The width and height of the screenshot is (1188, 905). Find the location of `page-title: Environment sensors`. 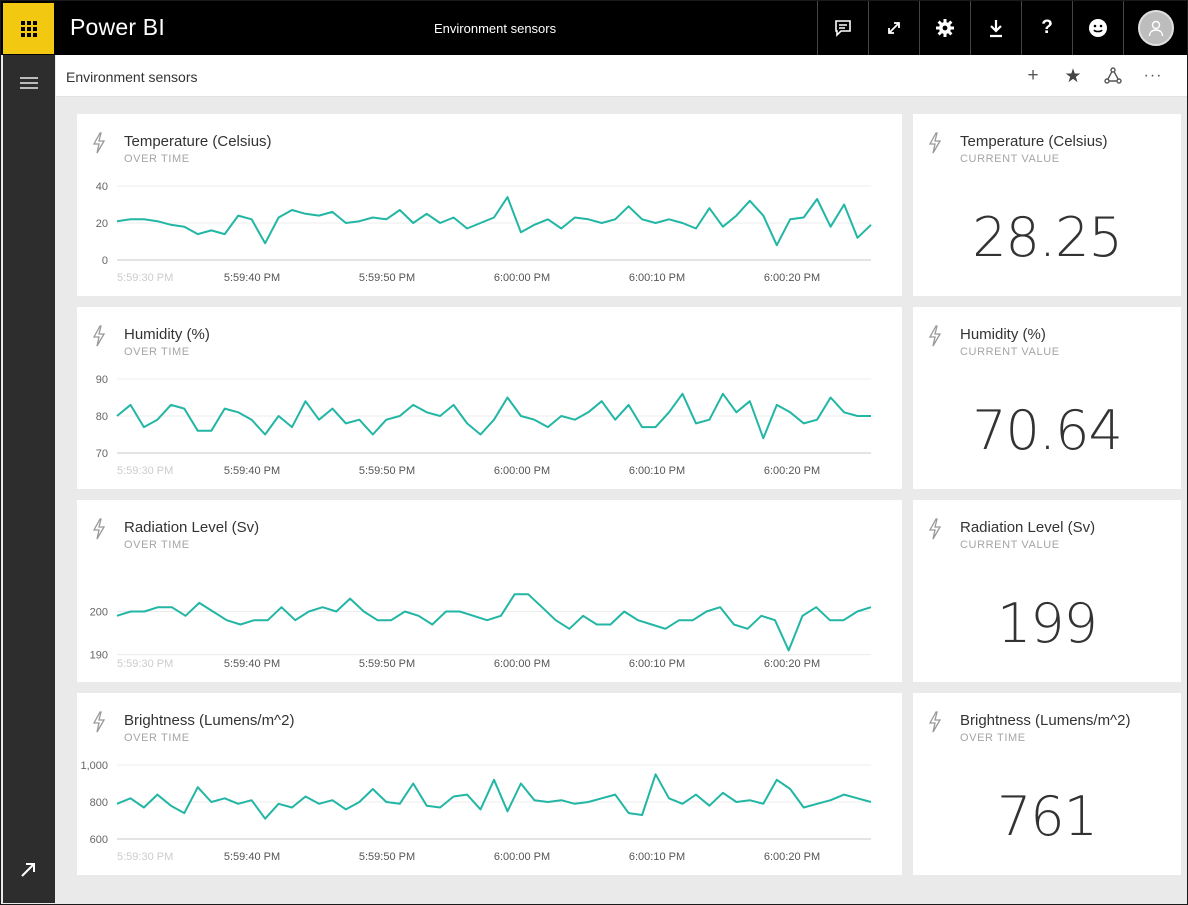

page-title: Environment sensors is located at coordinates (132, 77).